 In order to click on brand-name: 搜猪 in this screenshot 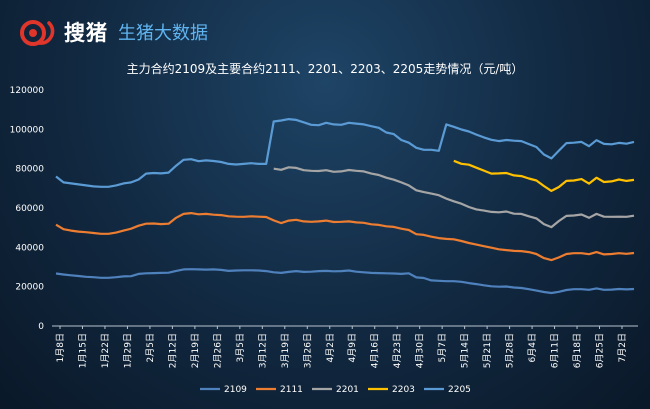, I will do `click(86, 32)`.